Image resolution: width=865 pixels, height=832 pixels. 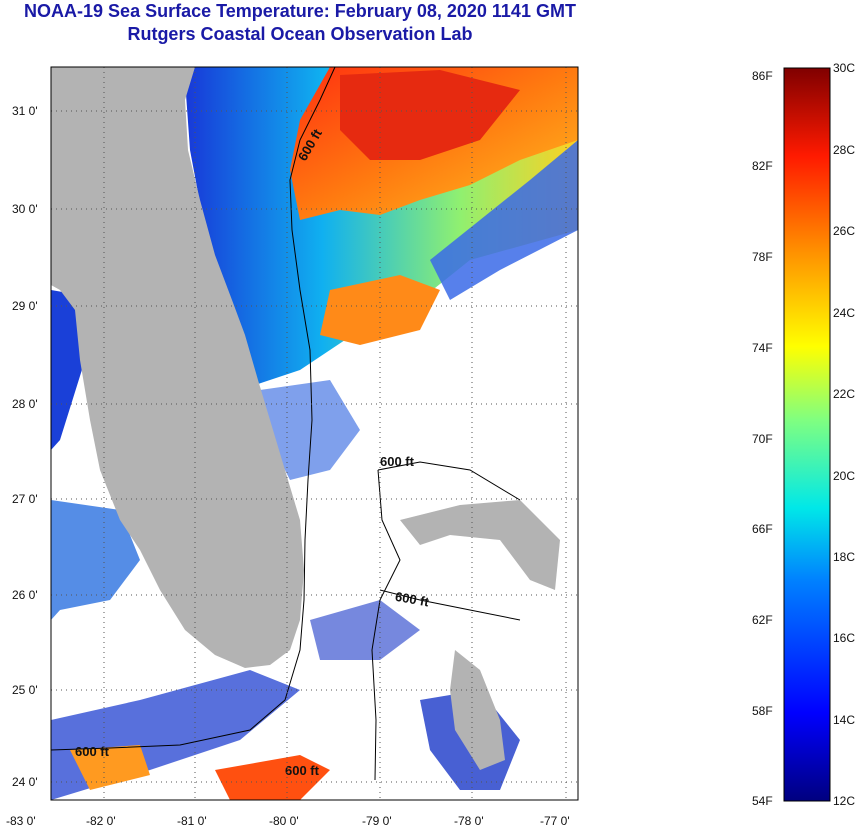 I want to click on lon-label: -81 0', so click(x=192, y=821).